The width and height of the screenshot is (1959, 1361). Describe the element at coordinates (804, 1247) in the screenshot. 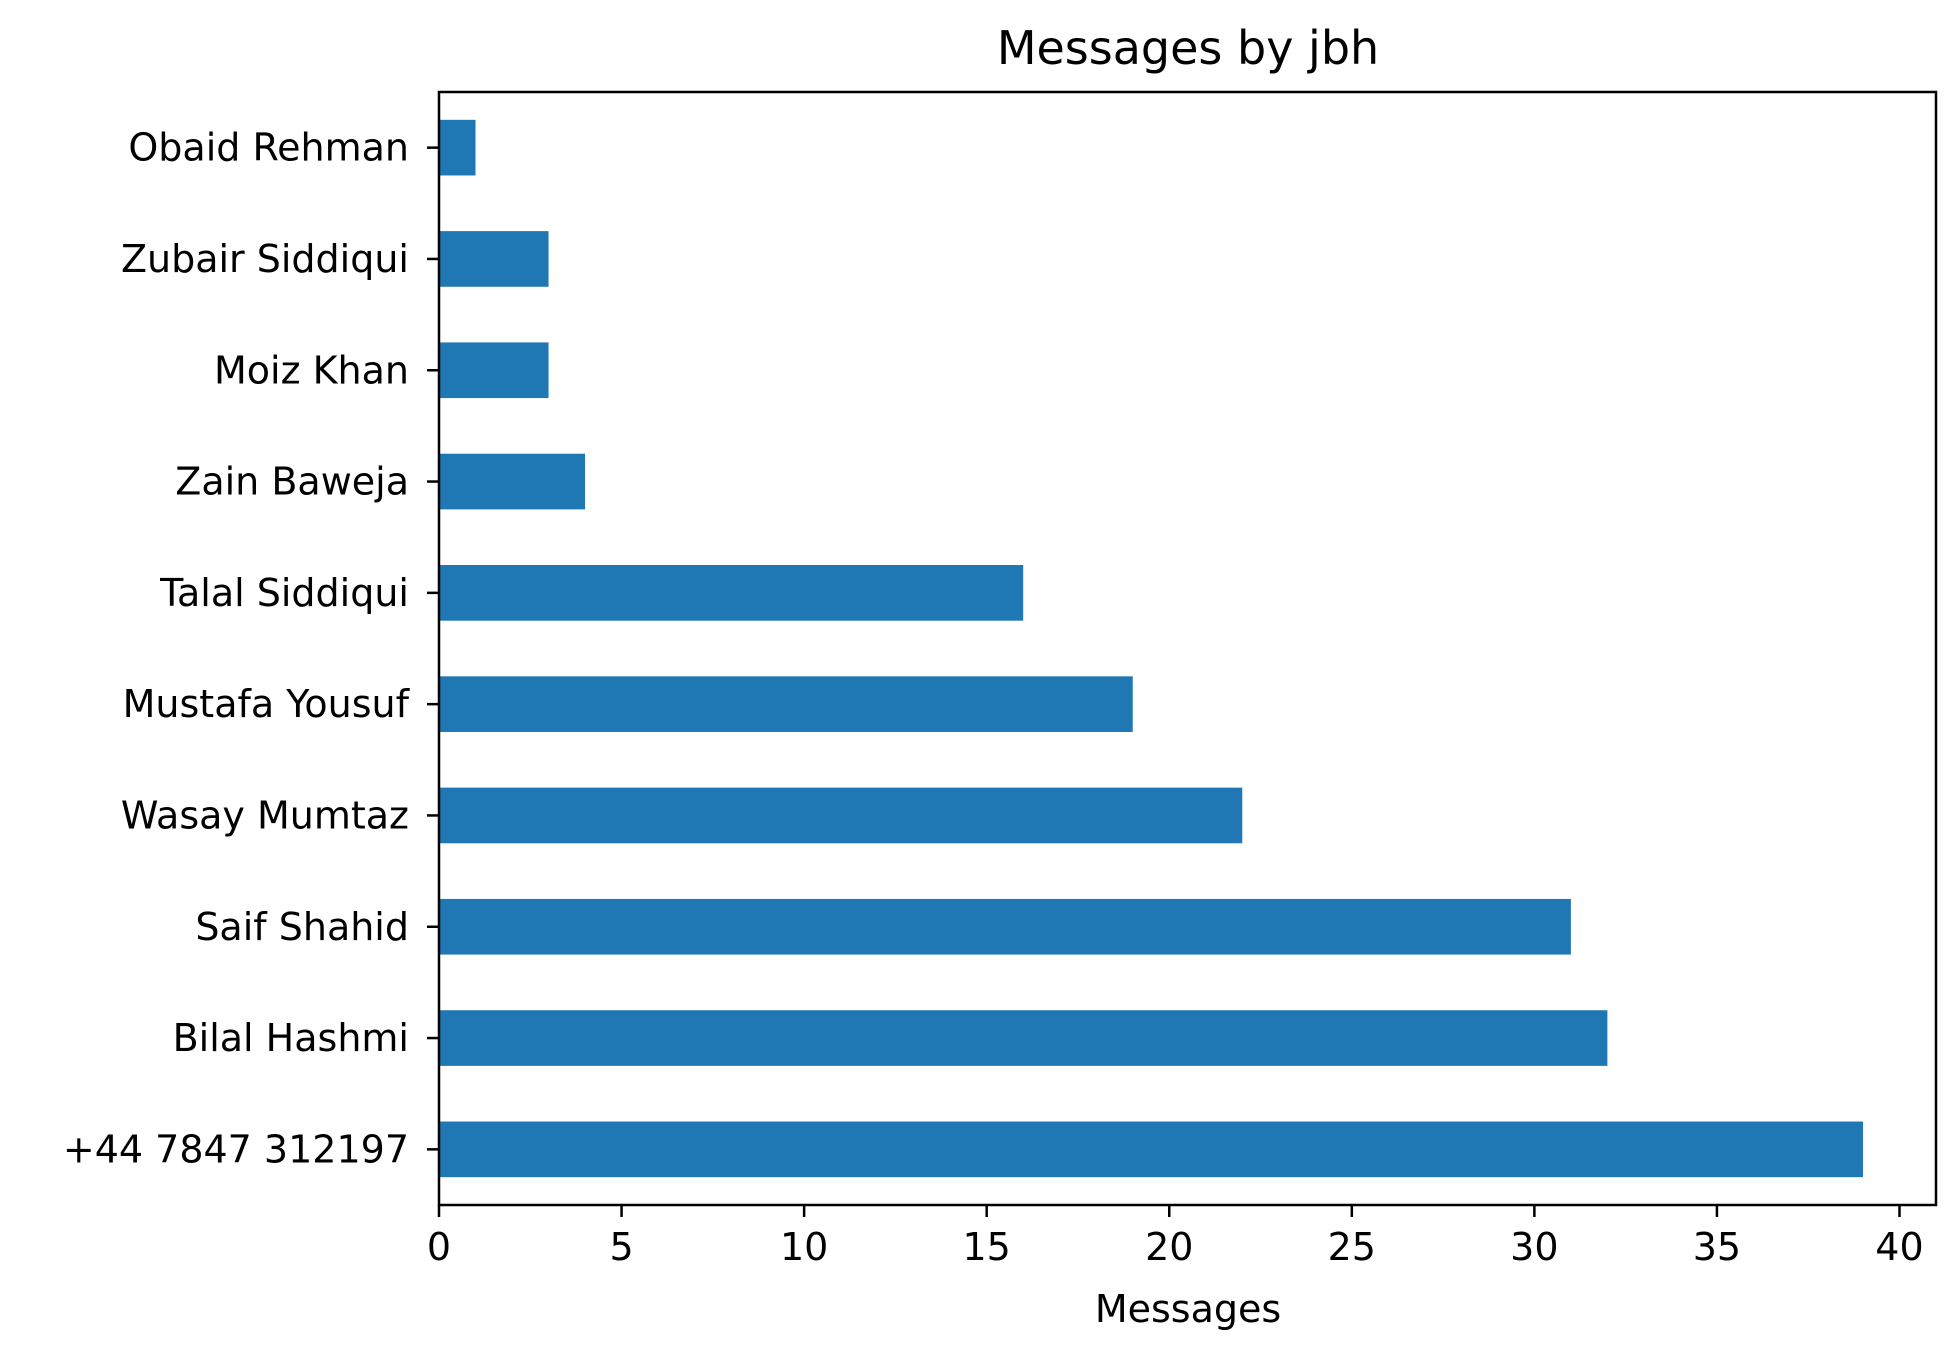

I see `x-tick-label: 10` at that location.